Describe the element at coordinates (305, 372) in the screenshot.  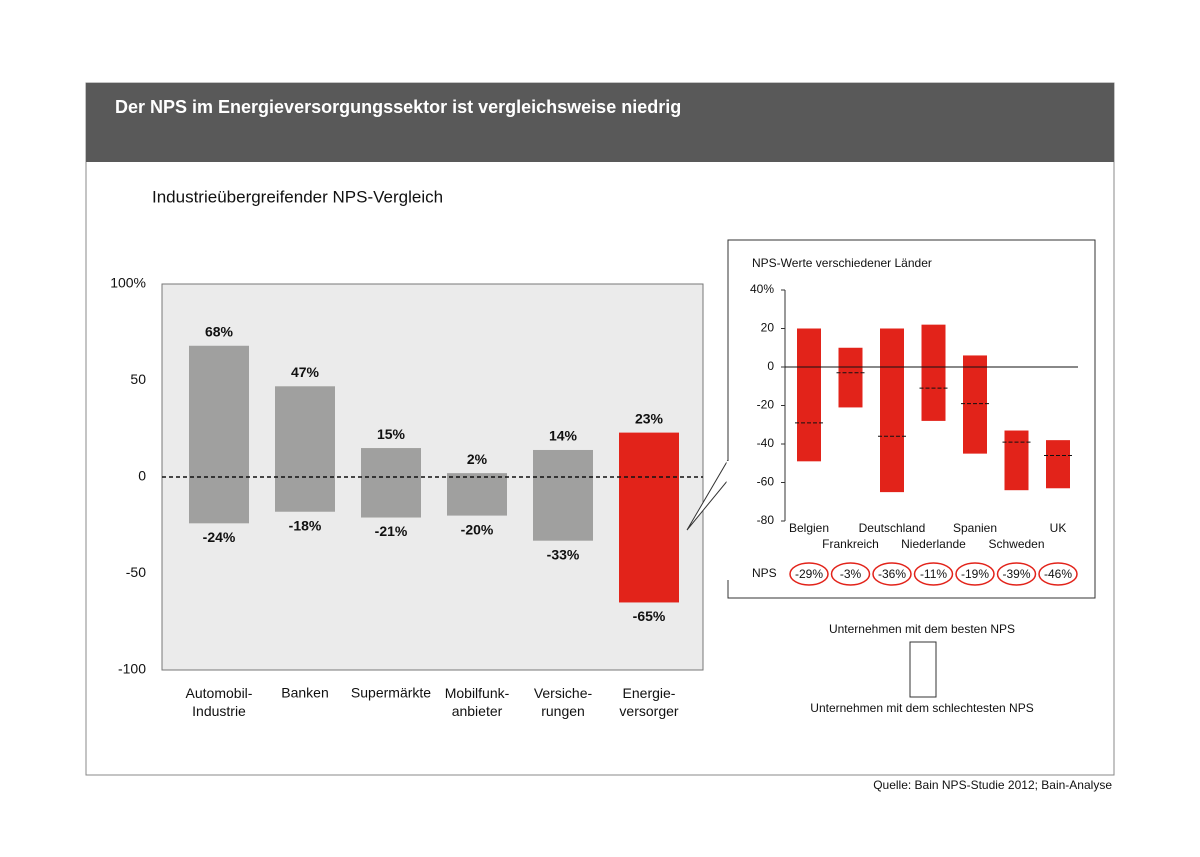
I see `value-label: 47%` at that location.